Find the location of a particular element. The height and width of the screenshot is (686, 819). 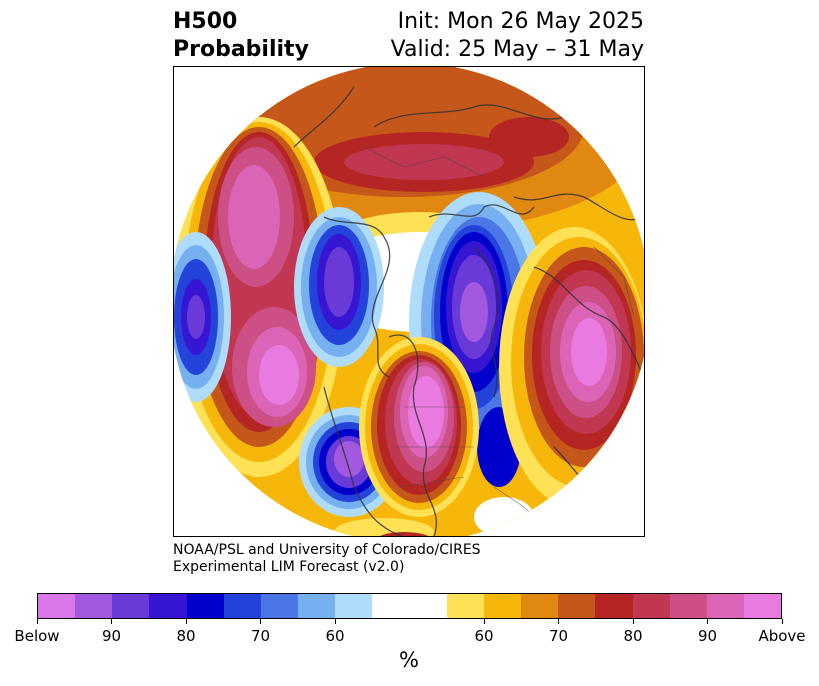

westpac-below-anomaly is located at coordinates (202, 317).